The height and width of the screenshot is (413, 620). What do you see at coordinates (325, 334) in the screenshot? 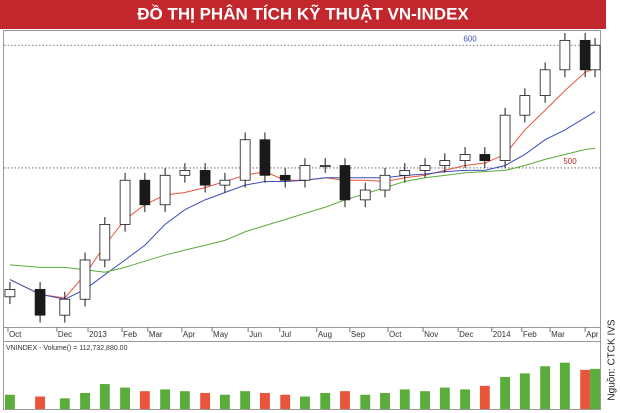
I see `x-tick-label: Aug` at bounding box center [325, 334].